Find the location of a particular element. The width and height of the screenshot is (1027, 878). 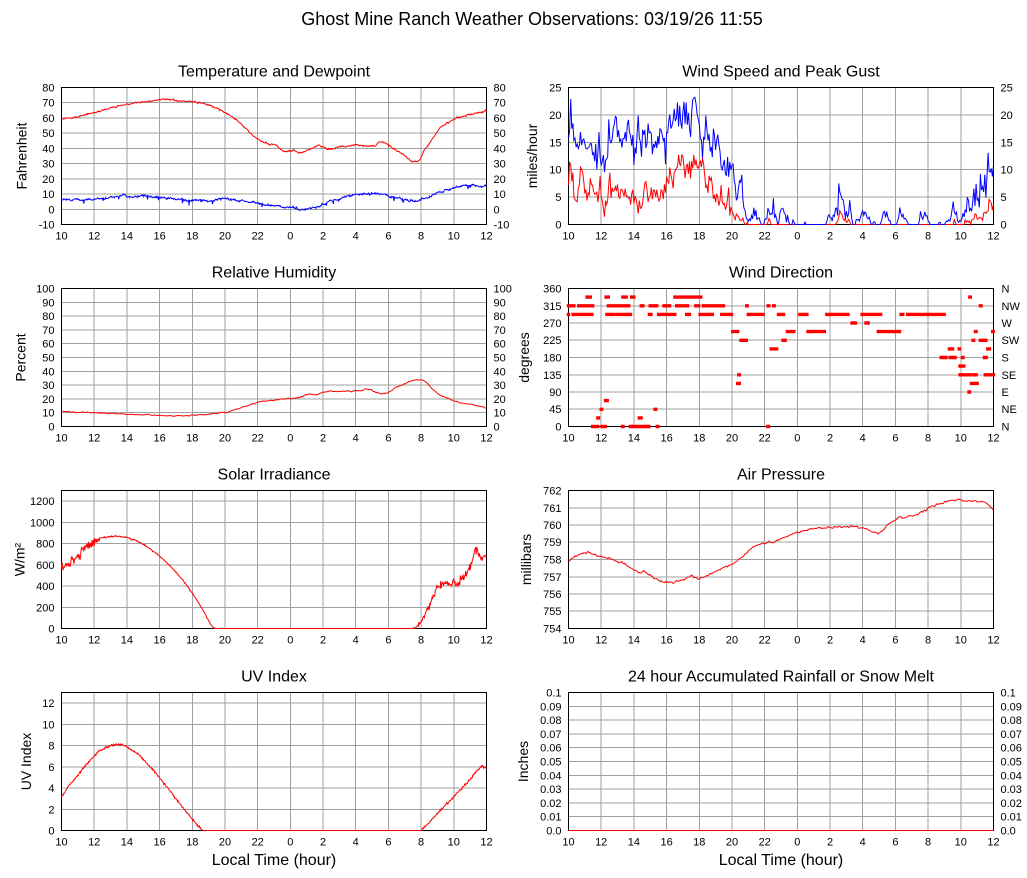

svg-text: 760 is located at coordinates (552, 526).